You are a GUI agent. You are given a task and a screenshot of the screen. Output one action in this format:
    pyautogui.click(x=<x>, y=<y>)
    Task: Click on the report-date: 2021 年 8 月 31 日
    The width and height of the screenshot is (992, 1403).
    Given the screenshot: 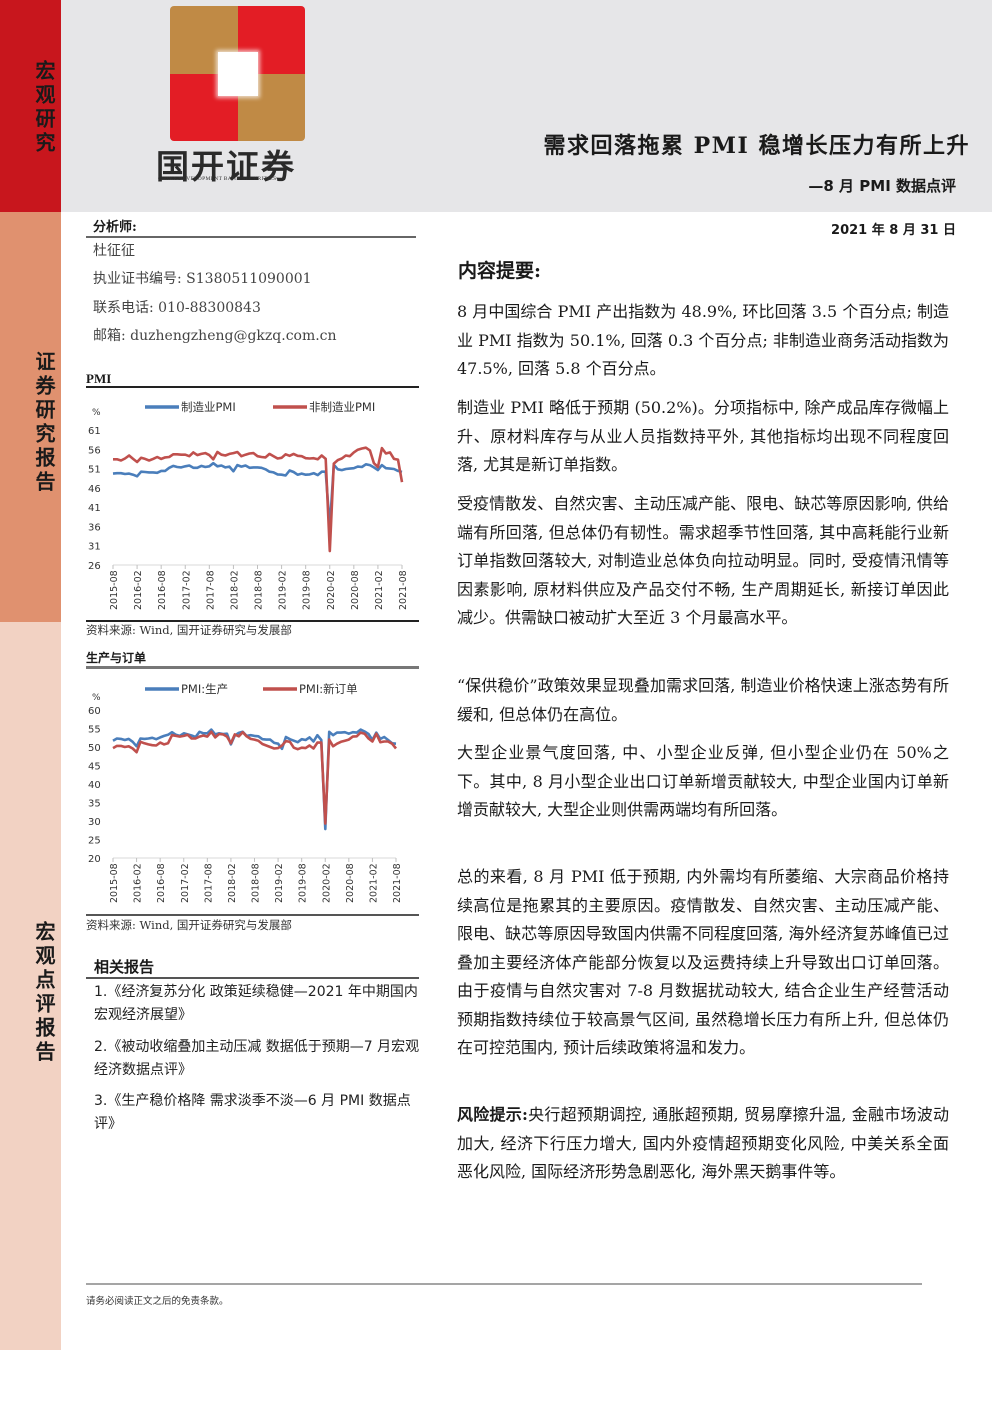 What is the action you would take?
    pyautogui.click(x=893, y=230)
    